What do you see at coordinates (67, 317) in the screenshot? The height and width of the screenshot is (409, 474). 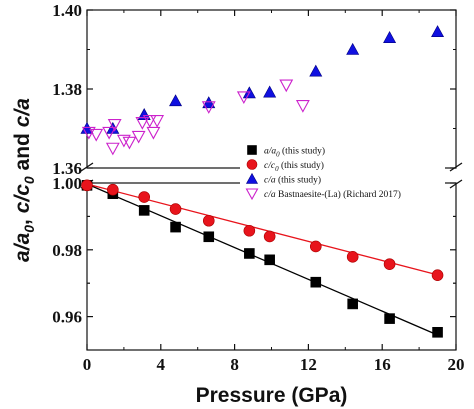 I see `y-tick-label: 0.96` at bounding box center [67, 317].